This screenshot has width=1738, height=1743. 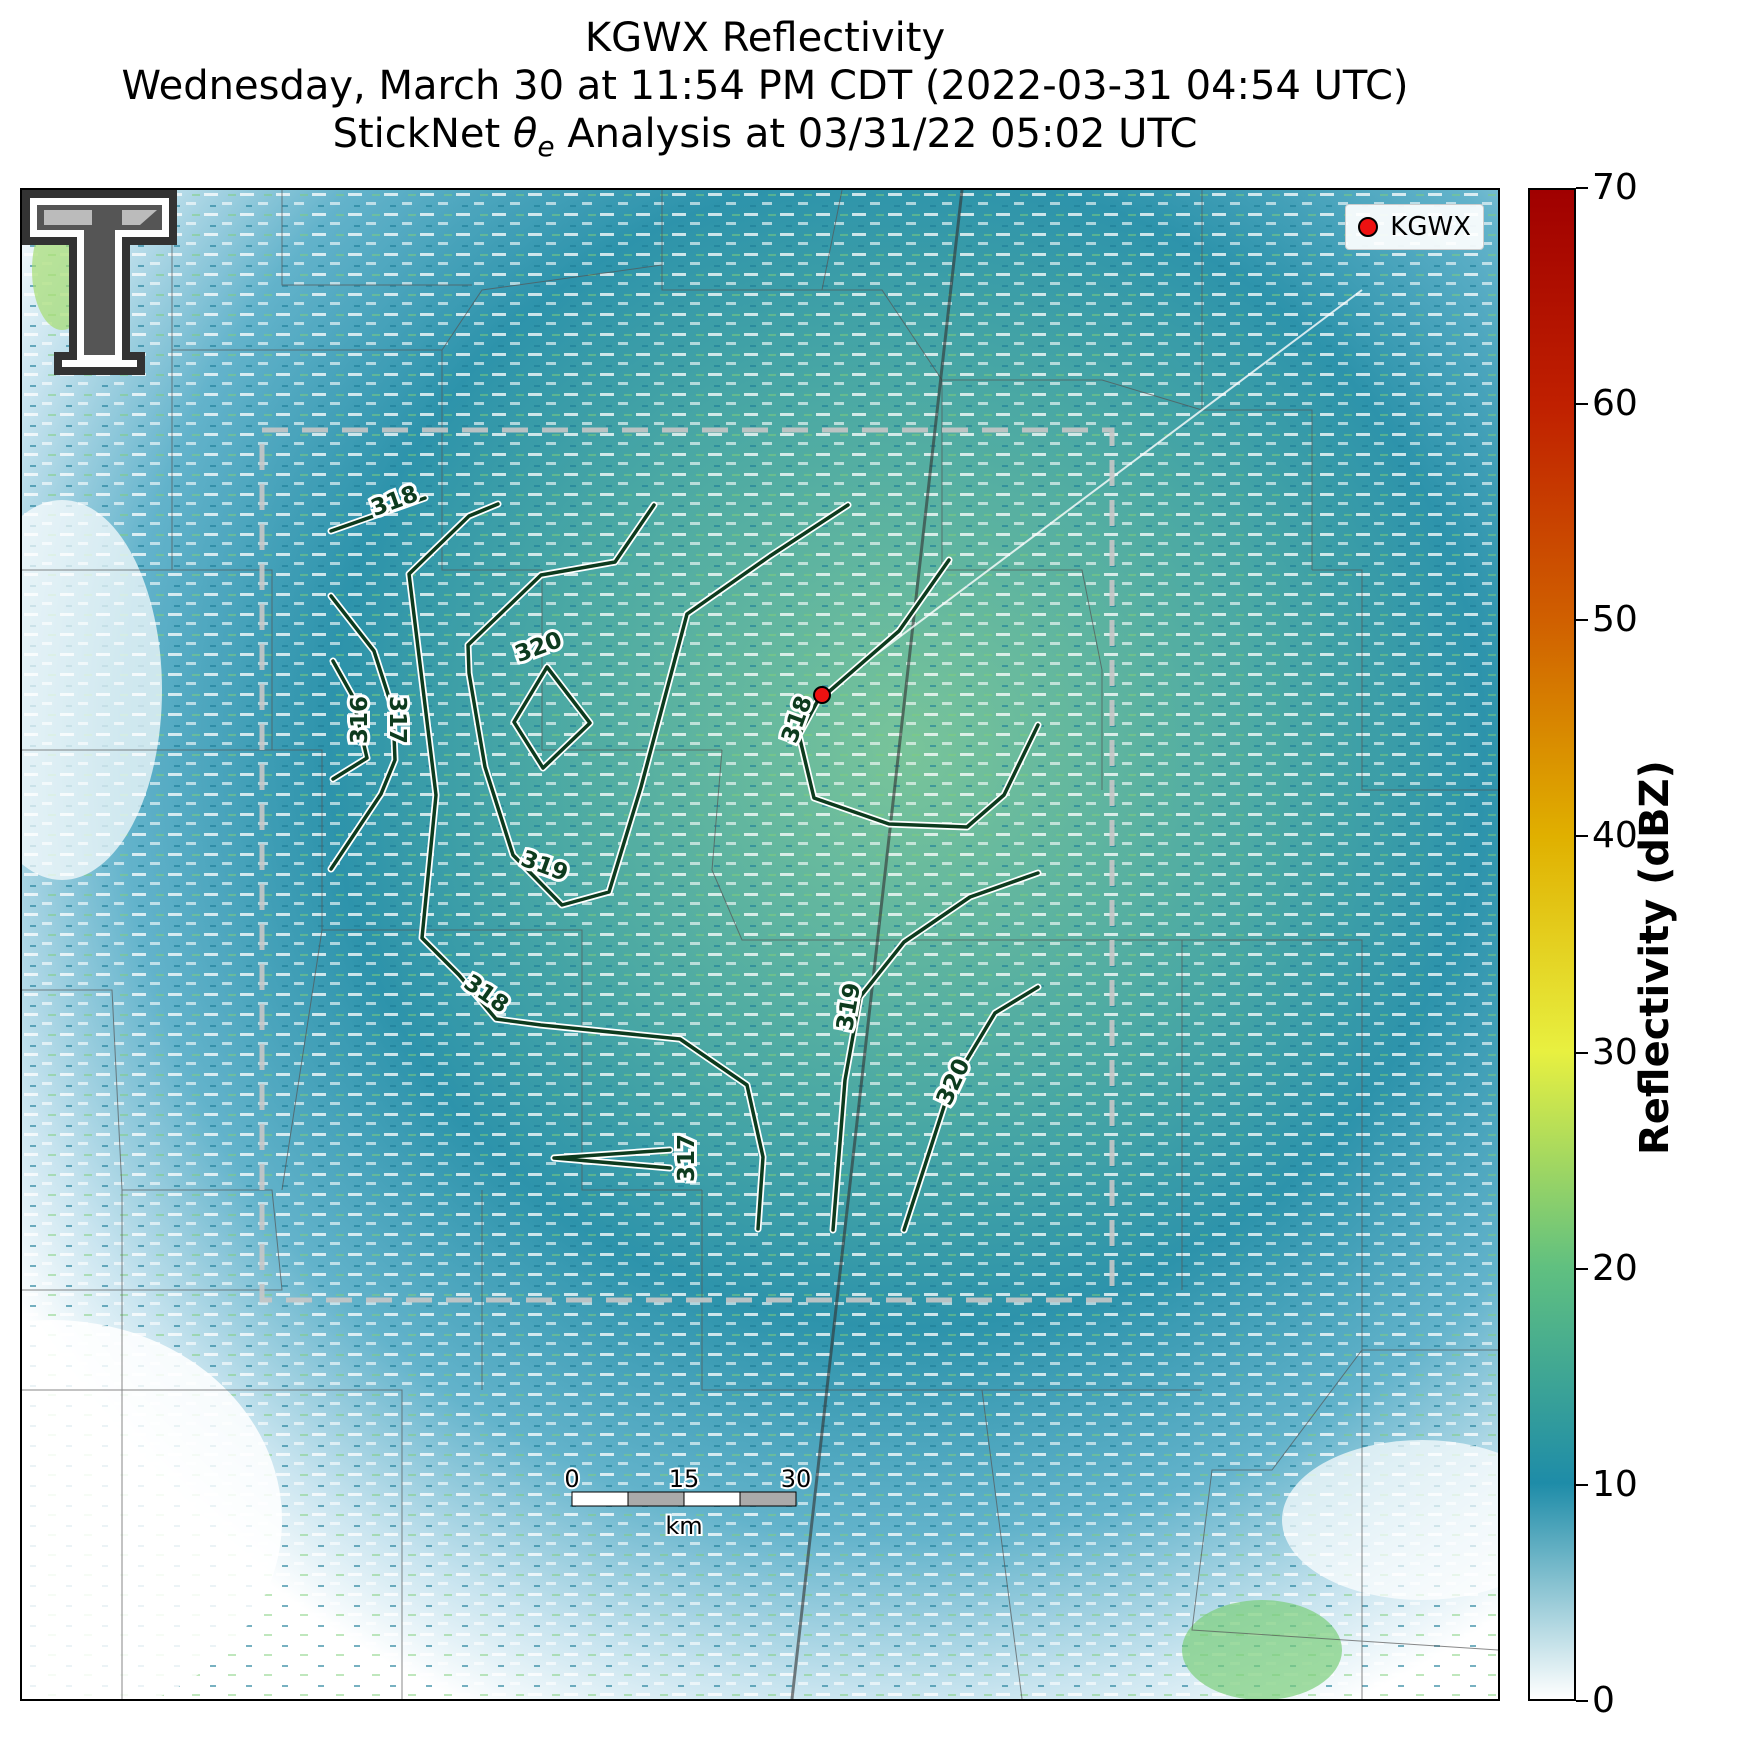 What do you see at coordinates (1615, 187) in the screenshot?
I see `colorbar-tick-label: 70` at bounding box center [1615, 187].